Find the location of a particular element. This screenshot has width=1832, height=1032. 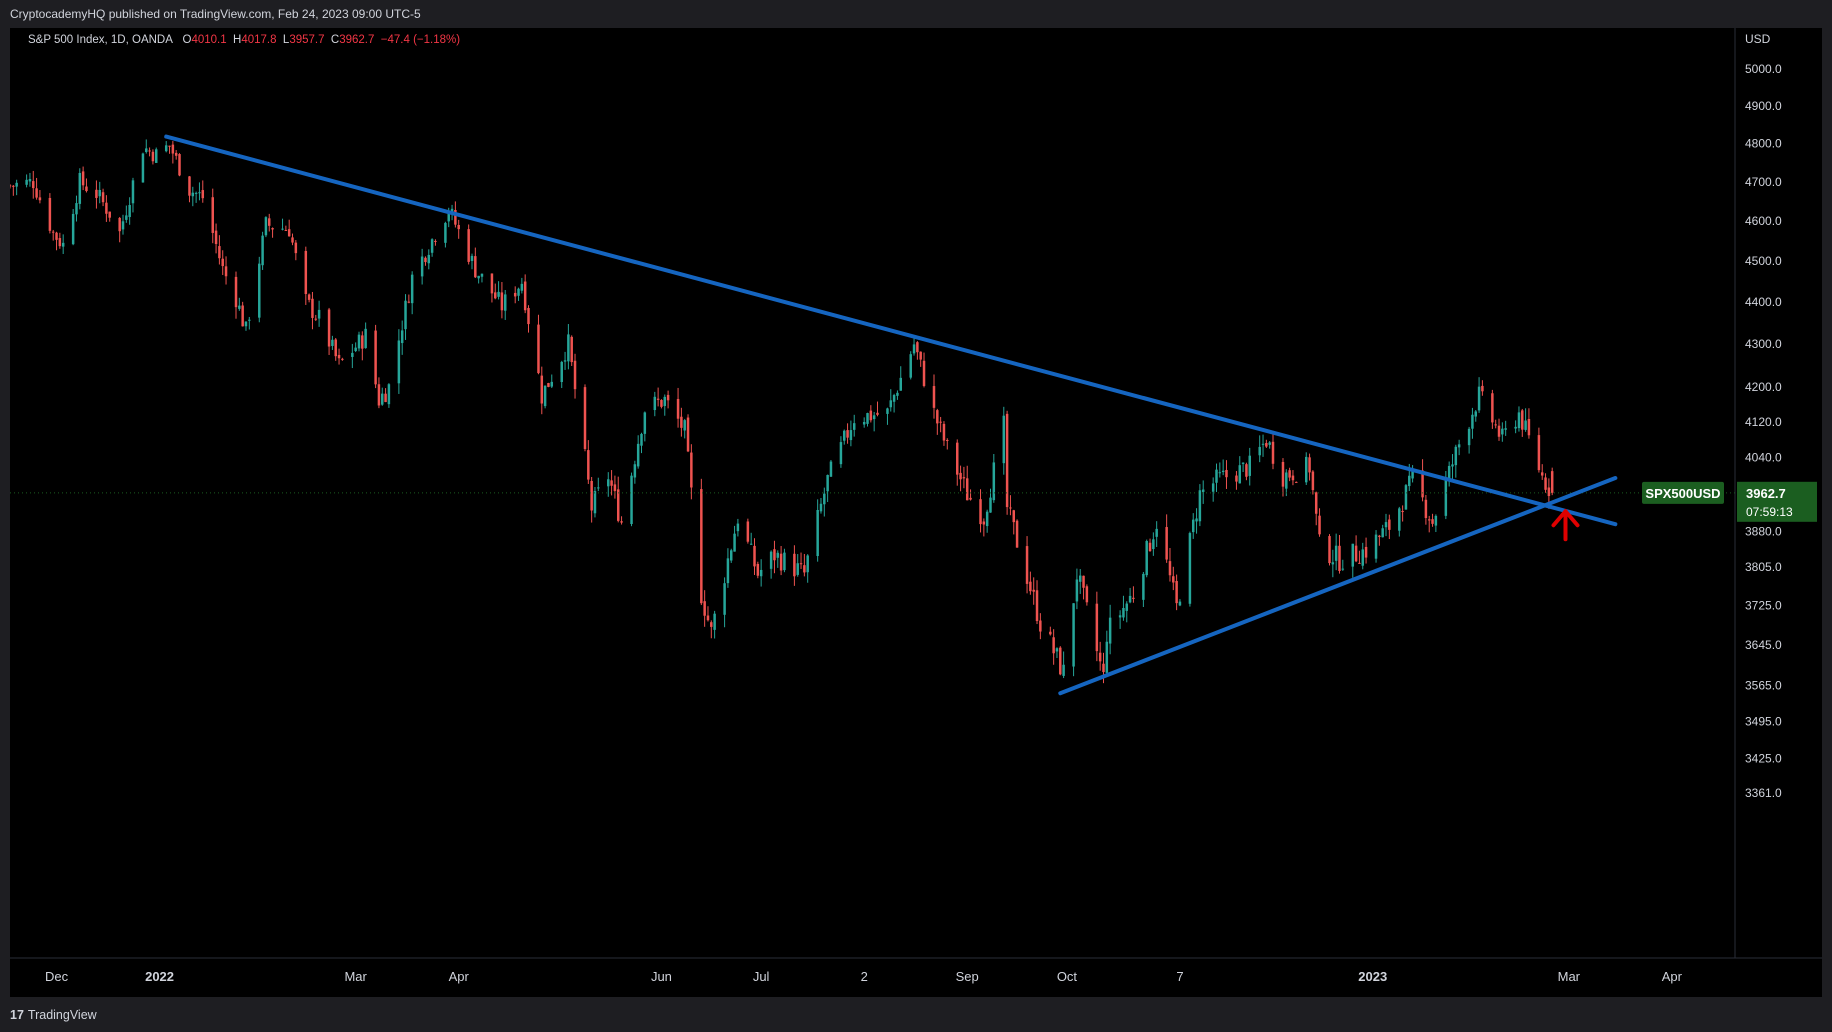

time-tick-label: 2022 is located at coordinates (159, 976).